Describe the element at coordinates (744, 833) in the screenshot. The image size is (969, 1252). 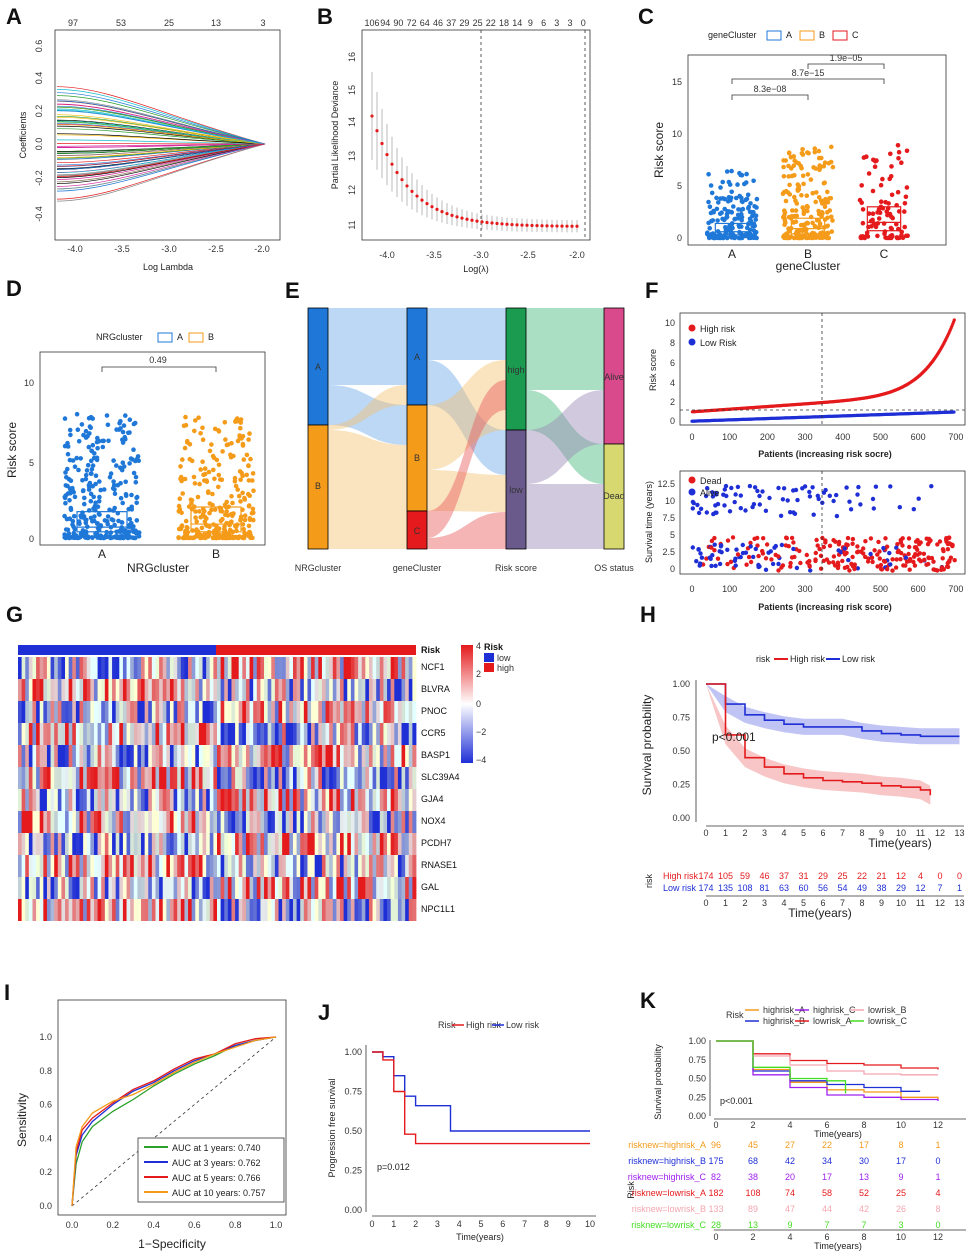
I see `h-x-tick: 2` at that location.